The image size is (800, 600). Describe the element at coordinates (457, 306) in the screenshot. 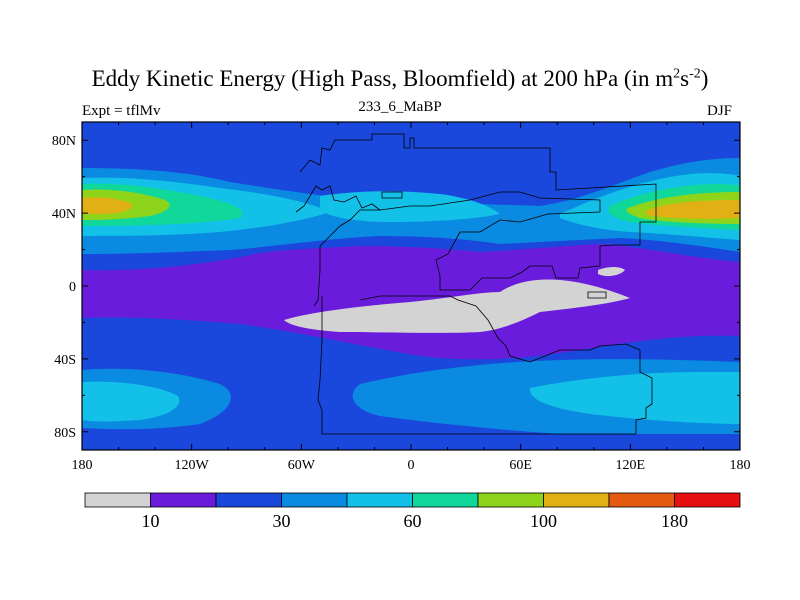

I see `contour-below-lowest` at that location.